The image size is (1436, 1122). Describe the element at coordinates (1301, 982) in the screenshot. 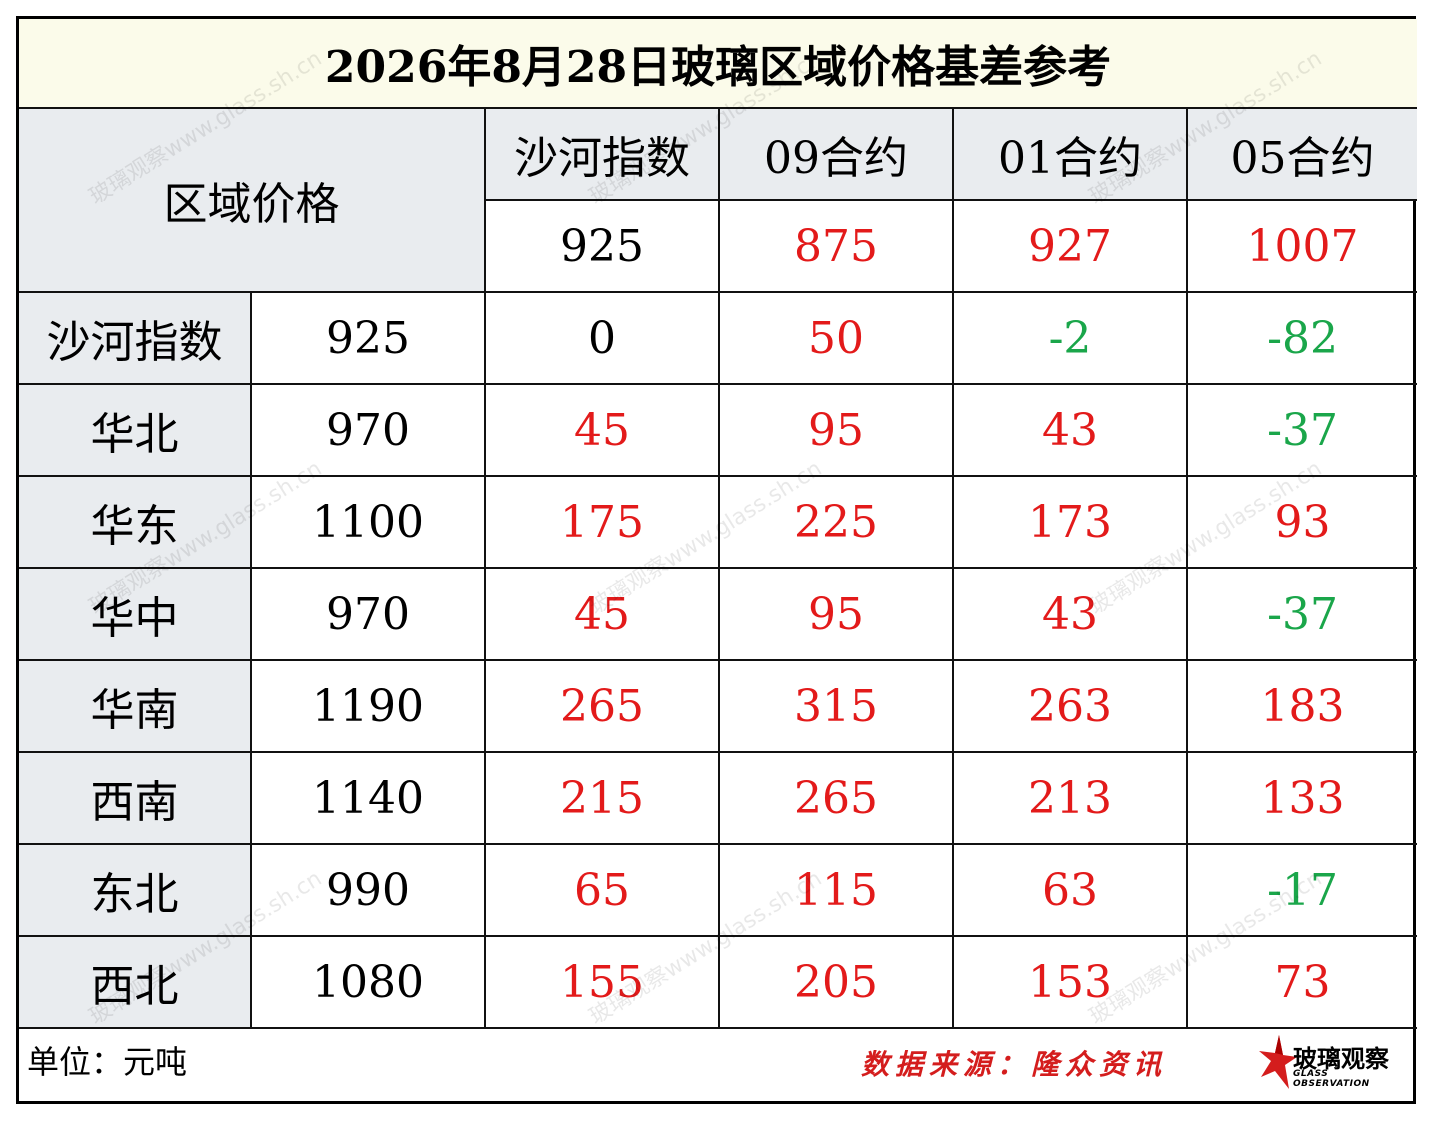

I see `basis-cell: 73` at that location.